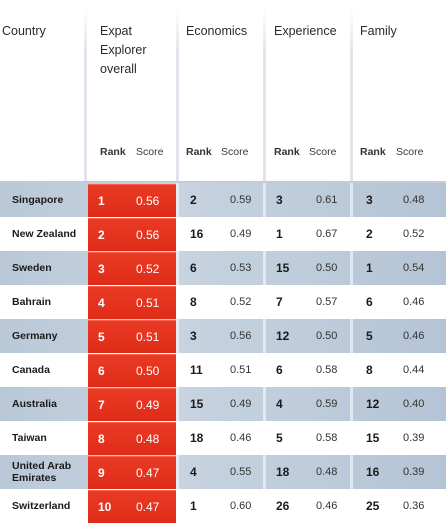 The height and width of the screenshot is (523, 446). Describe the element at coordinates (373, 152) in the screenshot. I see `family-rank-subheader: Rank` at that location.